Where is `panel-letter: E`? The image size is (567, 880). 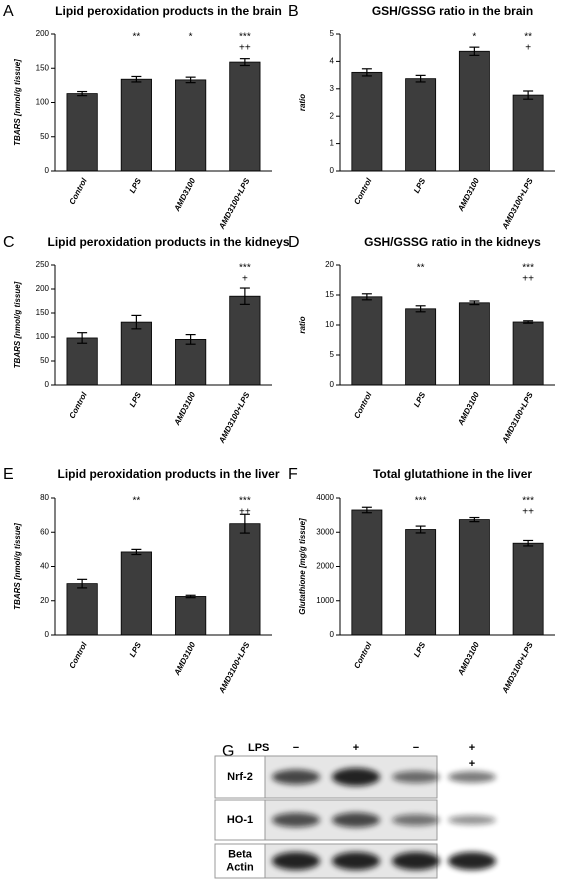
panel-letter: E is located at coordinates (8, 474).